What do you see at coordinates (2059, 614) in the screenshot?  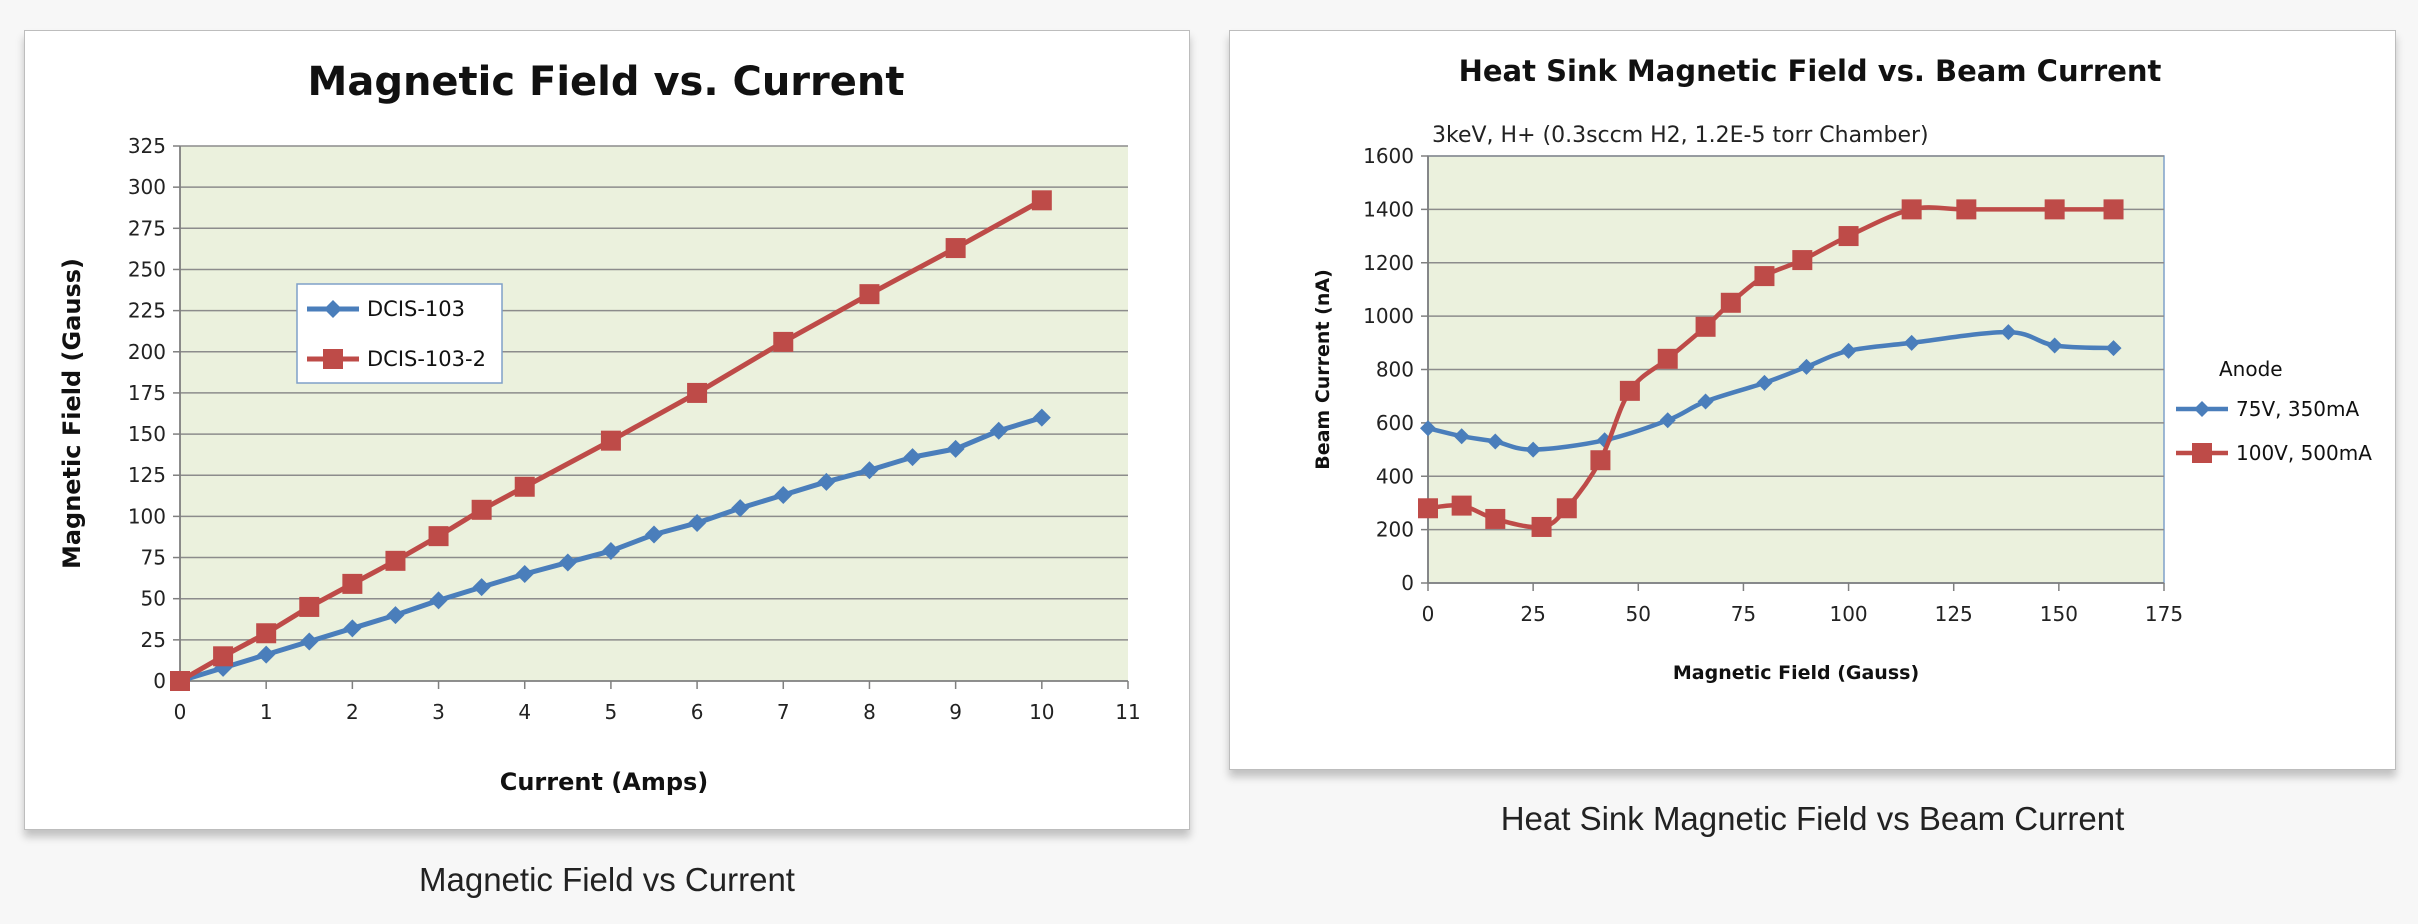 I see `x-tick-label: 150` at bounding box center [2059, 614].